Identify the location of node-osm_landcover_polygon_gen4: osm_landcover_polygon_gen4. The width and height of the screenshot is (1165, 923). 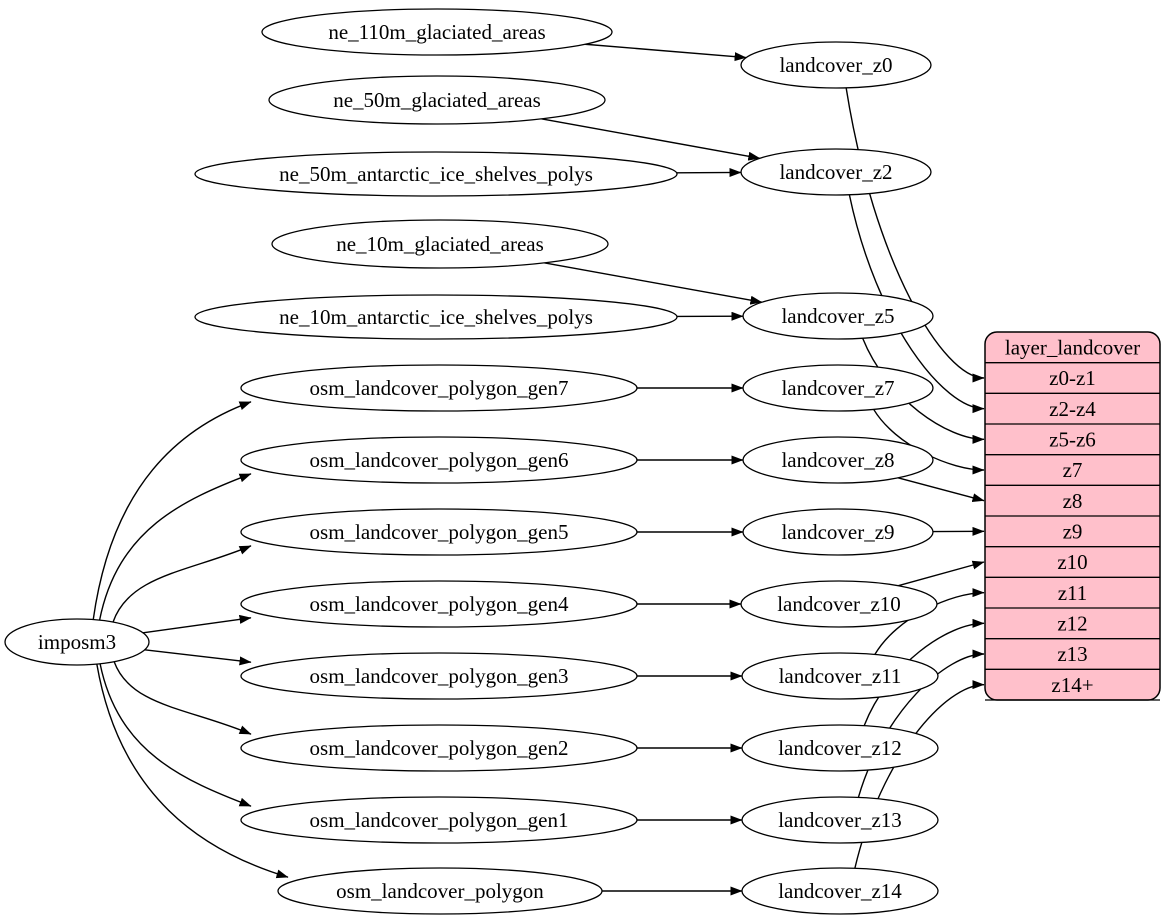
(439, 604).